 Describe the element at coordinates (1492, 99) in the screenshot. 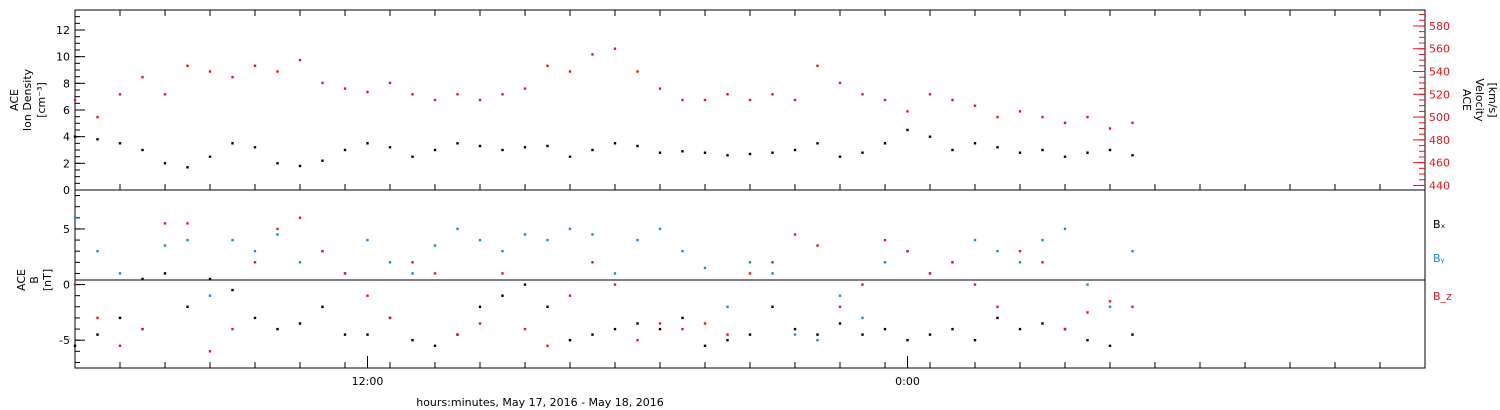

I see `velocity-axis-label-line3: [km/s]` at that location.